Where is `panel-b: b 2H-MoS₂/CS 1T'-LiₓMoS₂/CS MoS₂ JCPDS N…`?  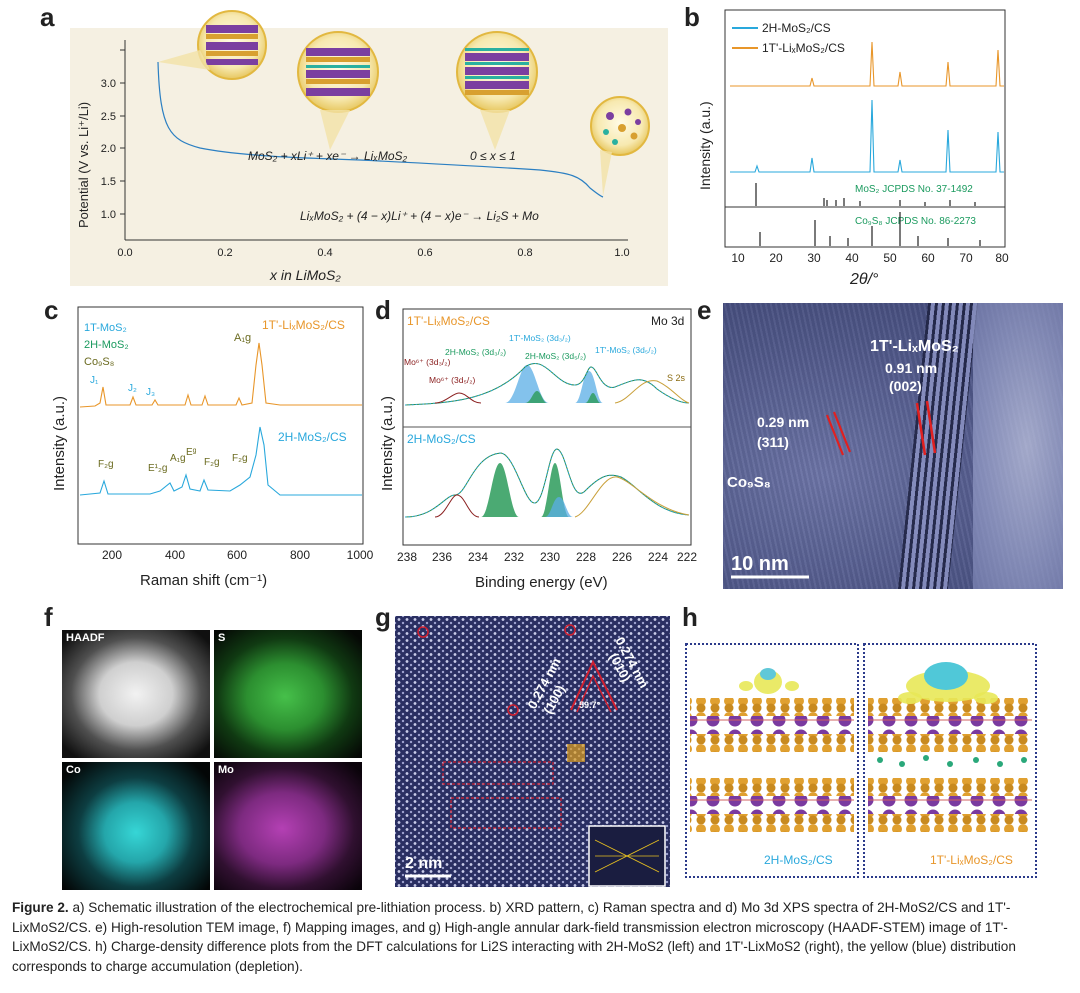 panel-b: b 2H-MoS₂/CS 1T'-LiₓMoS₂/CS MoS₂ JCPDS N… is located at coordinates (880, 147).